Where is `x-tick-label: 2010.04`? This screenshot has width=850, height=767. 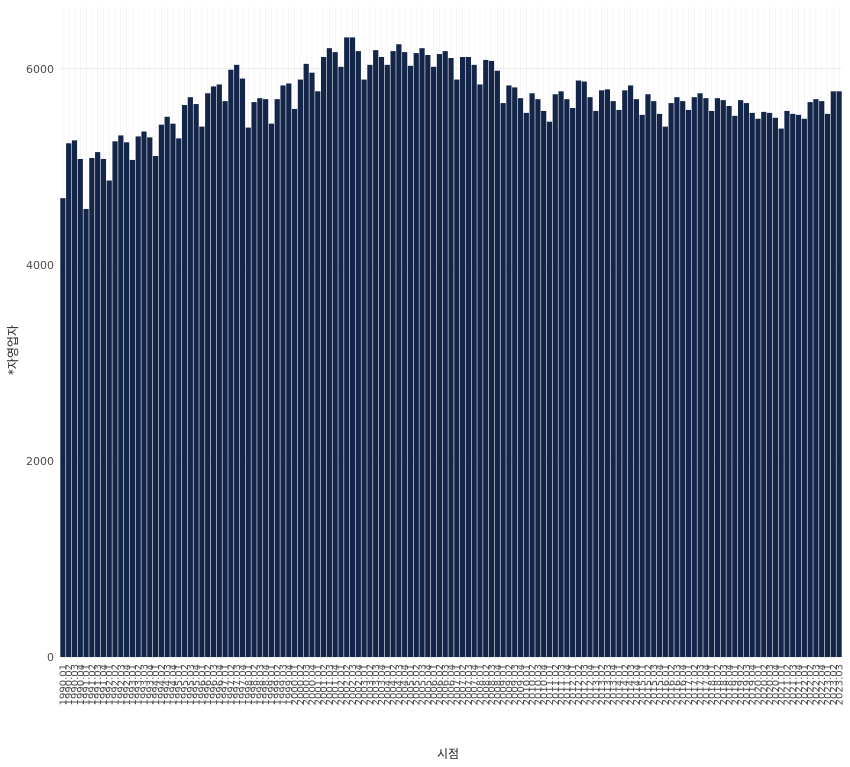 x-tick-label: 2010.04 is located at coordinates (544, 684).